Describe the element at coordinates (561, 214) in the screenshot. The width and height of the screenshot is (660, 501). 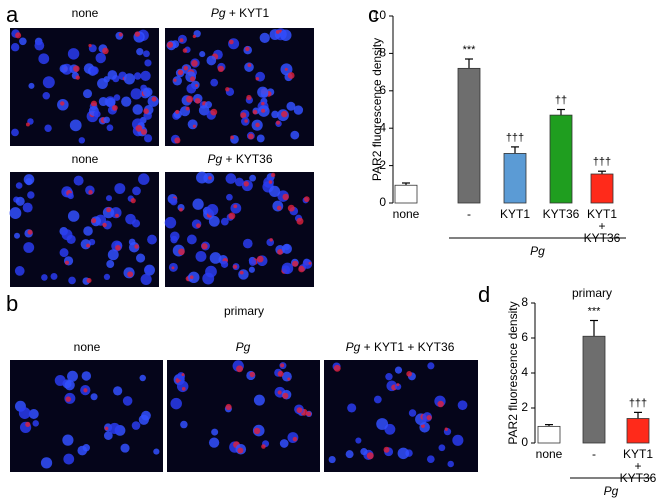
I see `x-tick-label: KYT36` at that location.